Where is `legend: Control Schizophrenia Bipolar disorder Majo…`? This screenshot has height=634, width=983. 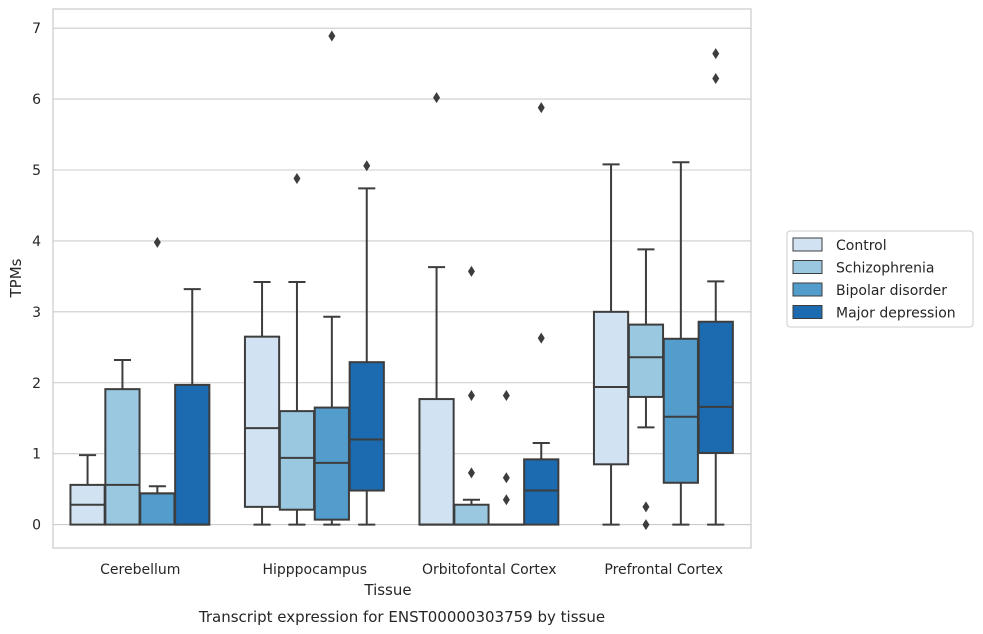
legend: Control Schizophrenia Bipolar disorder Majo… is located at coordinates (880, 279).